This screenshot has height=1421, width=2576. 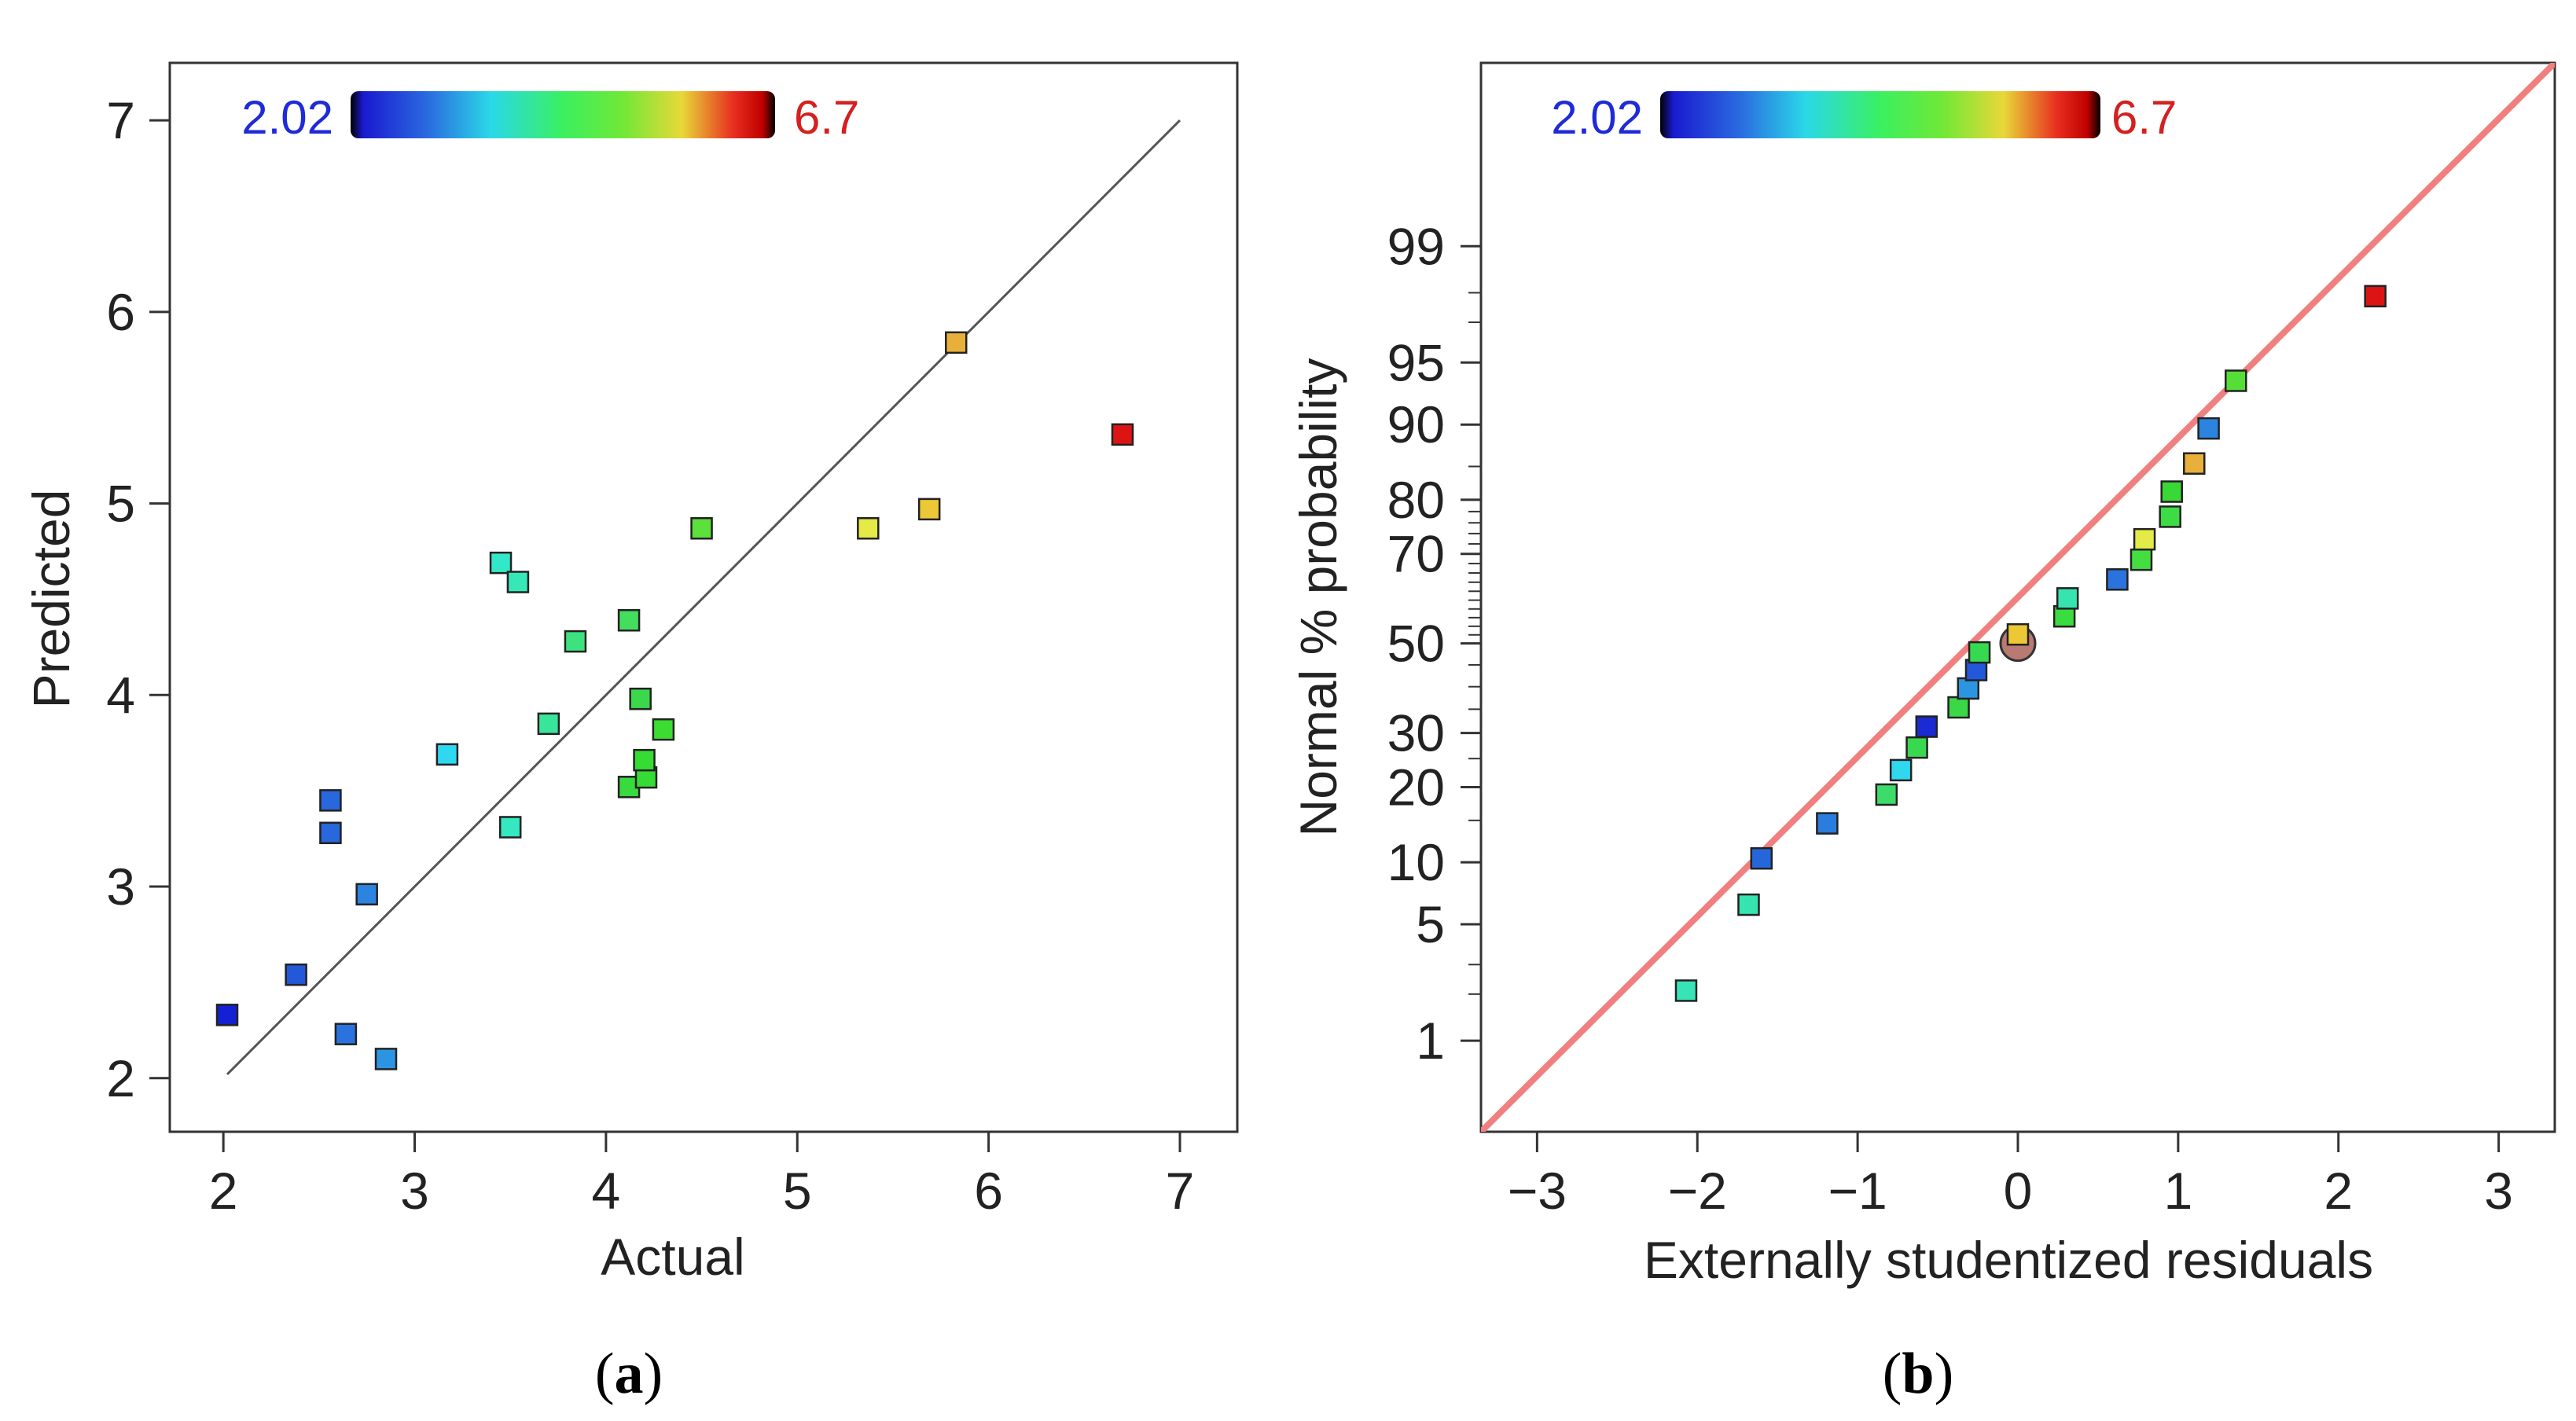 I want to click on x-tick-label-b: 0, so click(x=2018, y=1191).